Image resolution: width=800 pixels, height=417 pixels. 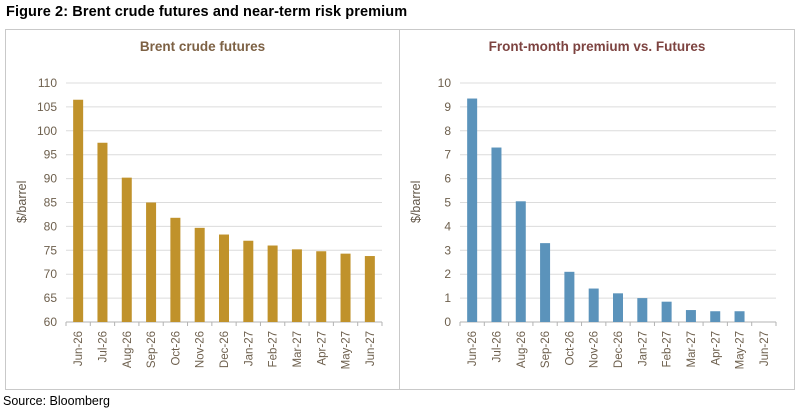 What do you see at coordinates (447, 298) in the screenshot?
I see `y-tick-label: 1` at bounding box center [447, 298].